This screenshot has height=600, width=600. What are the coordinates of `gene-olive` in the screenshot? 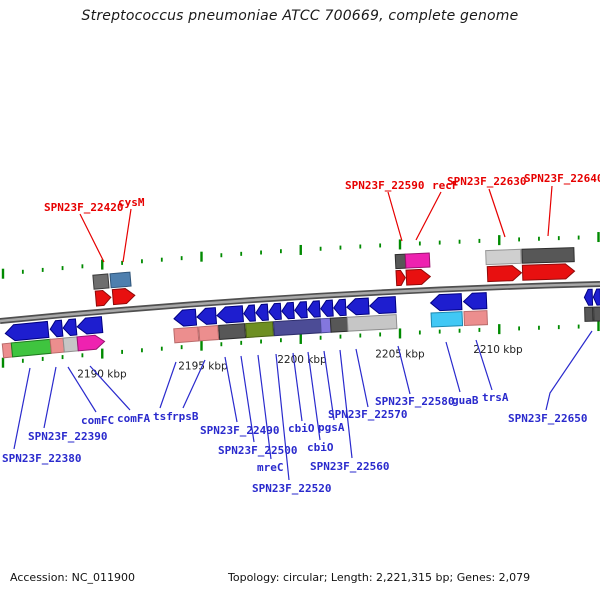 It's located at (259, 330).